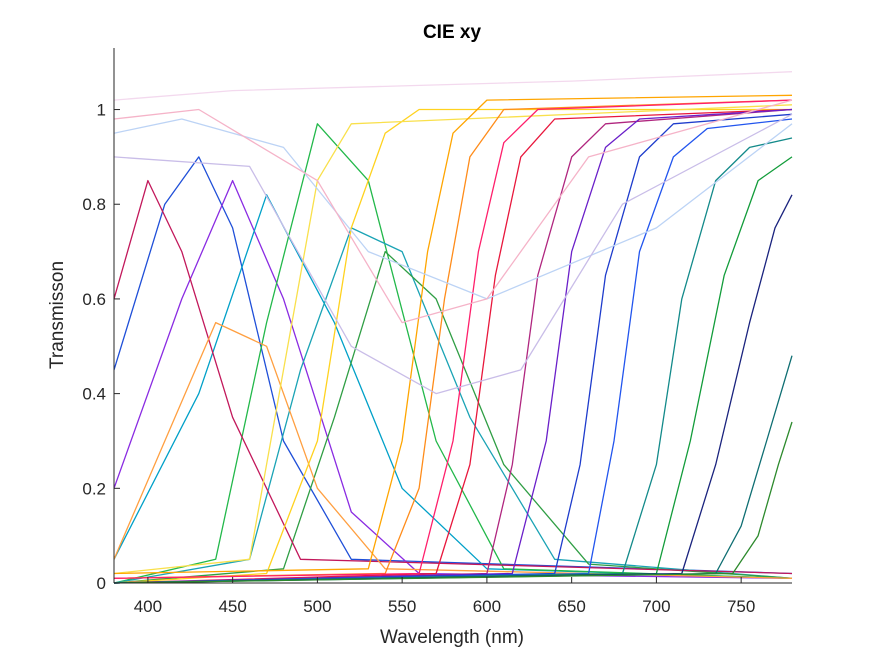  I want to click on x-ticks: 400 450 500 550 600 650 700 750, so click(444, 596).